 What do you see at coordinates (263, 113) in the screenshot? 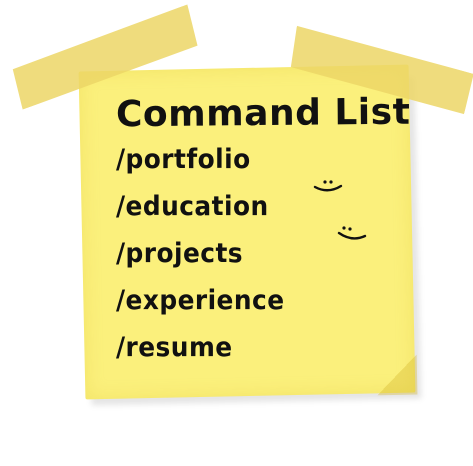
I see `note-title: Command List` at bounding box center [263, 113].